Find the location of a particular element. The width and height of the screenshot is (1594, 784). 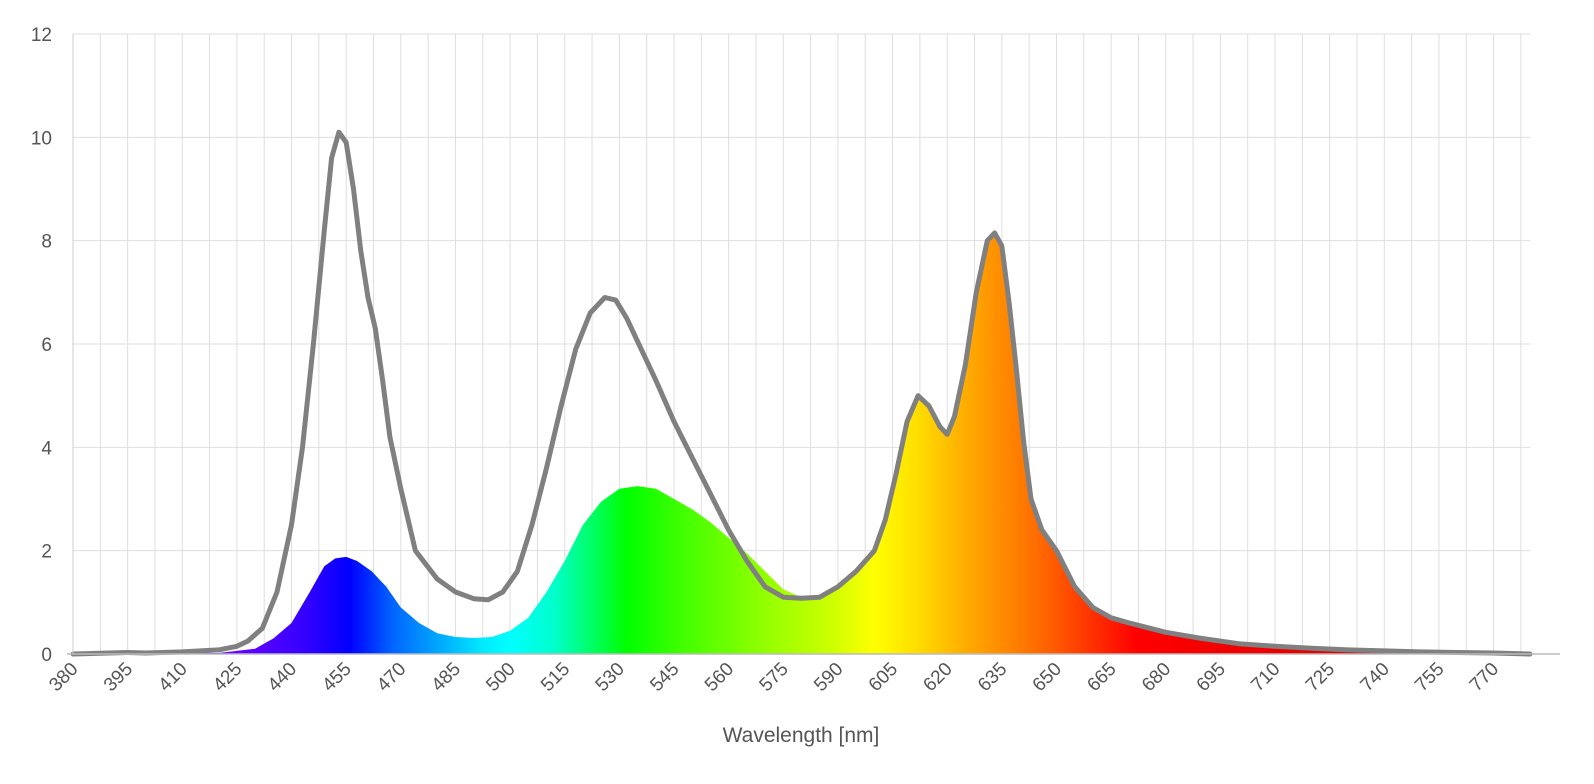

x-tick-label: 545 is located at coordinates (664, 677).